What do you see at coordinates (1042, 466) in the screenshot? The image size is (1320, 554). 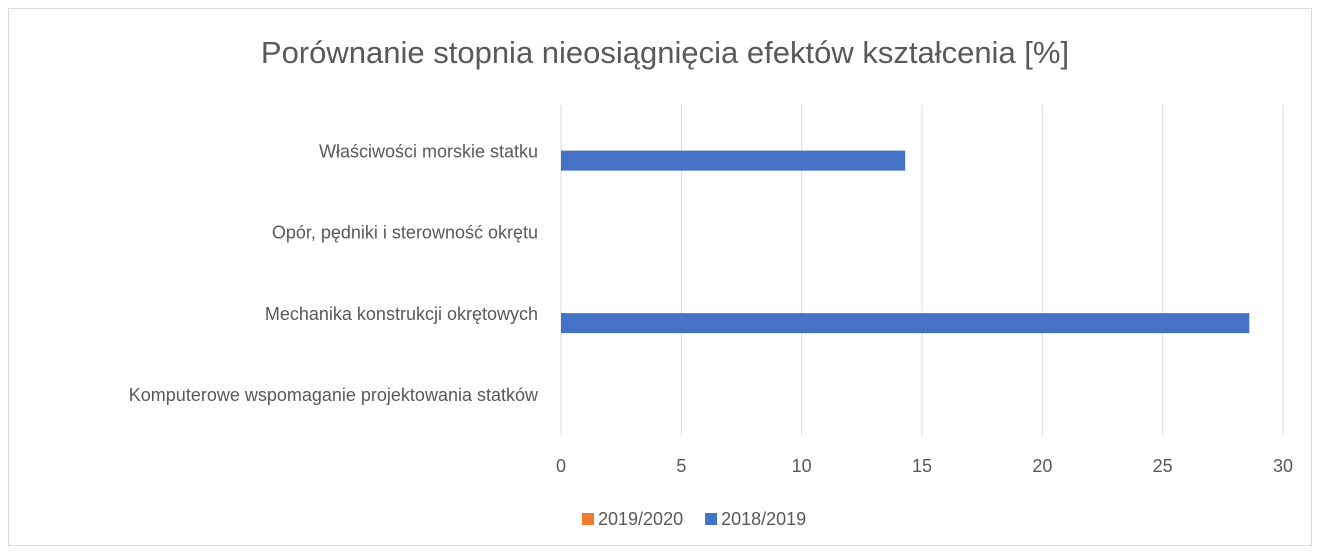 I see `x-tick-label: 20` at bounding box center [1042, 466].